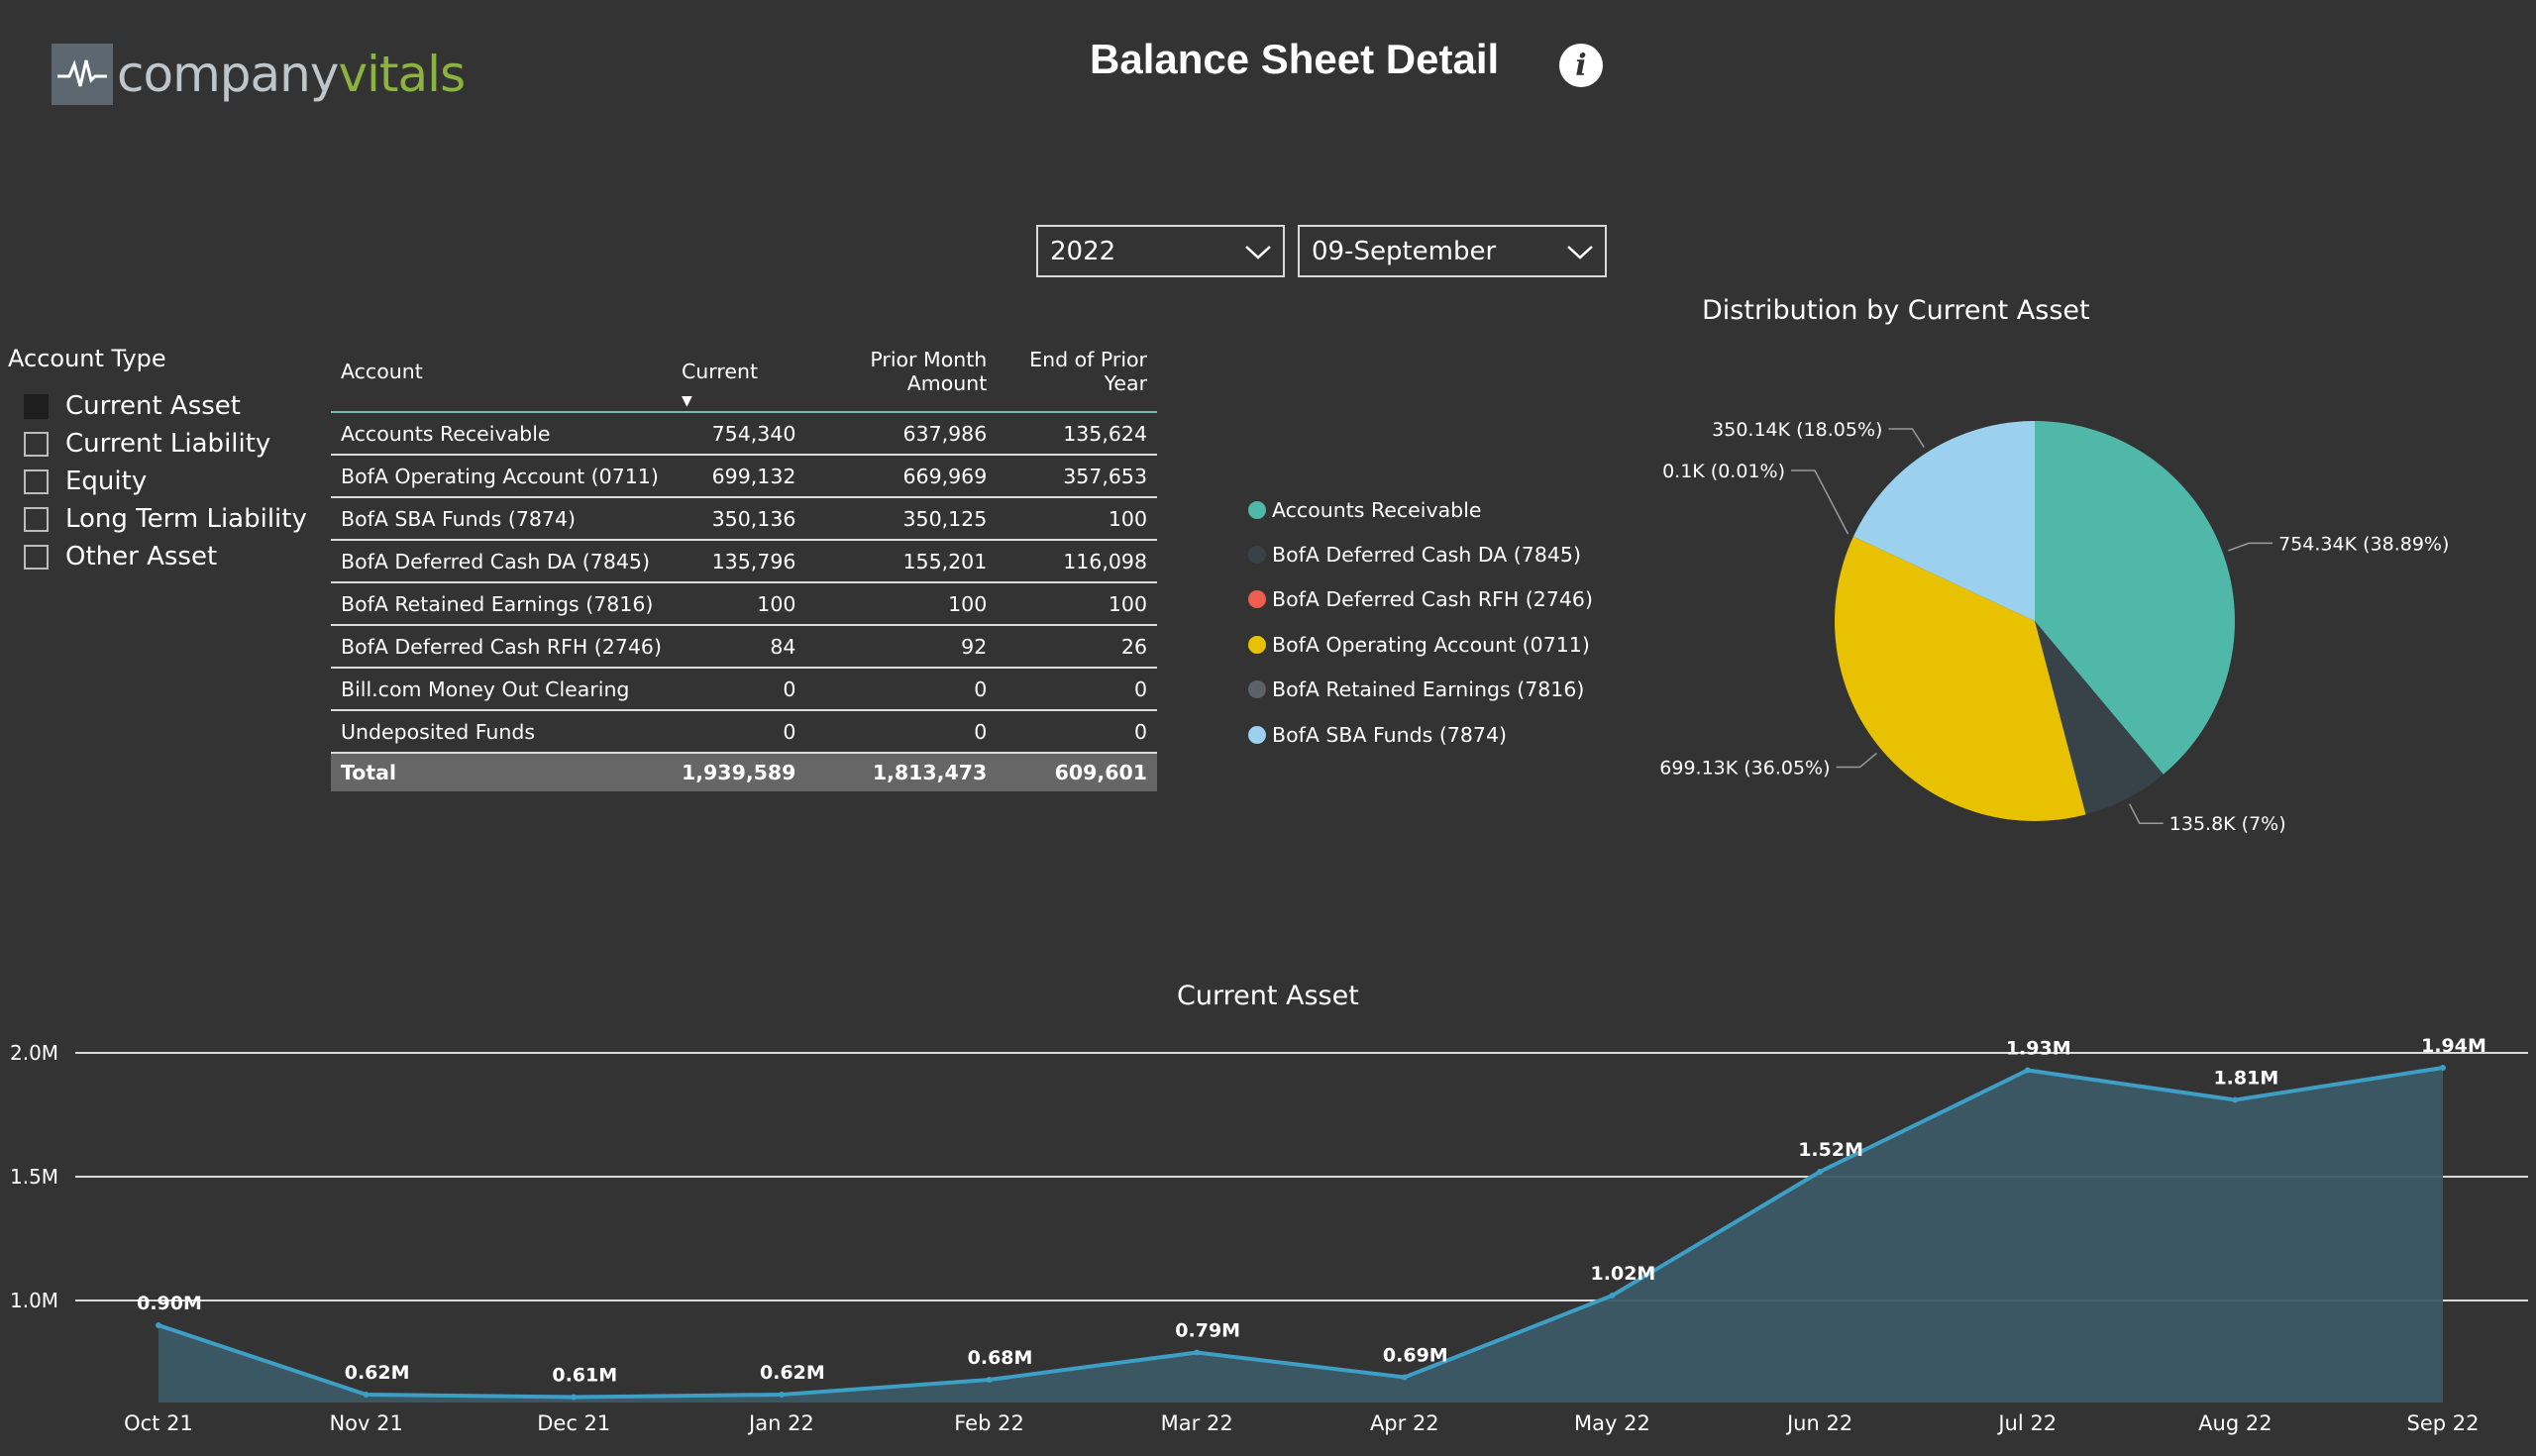 The width and height of the screenshot is (2536, 1456). I want to click on column-header-current: Current ▼, so click(738, 377).